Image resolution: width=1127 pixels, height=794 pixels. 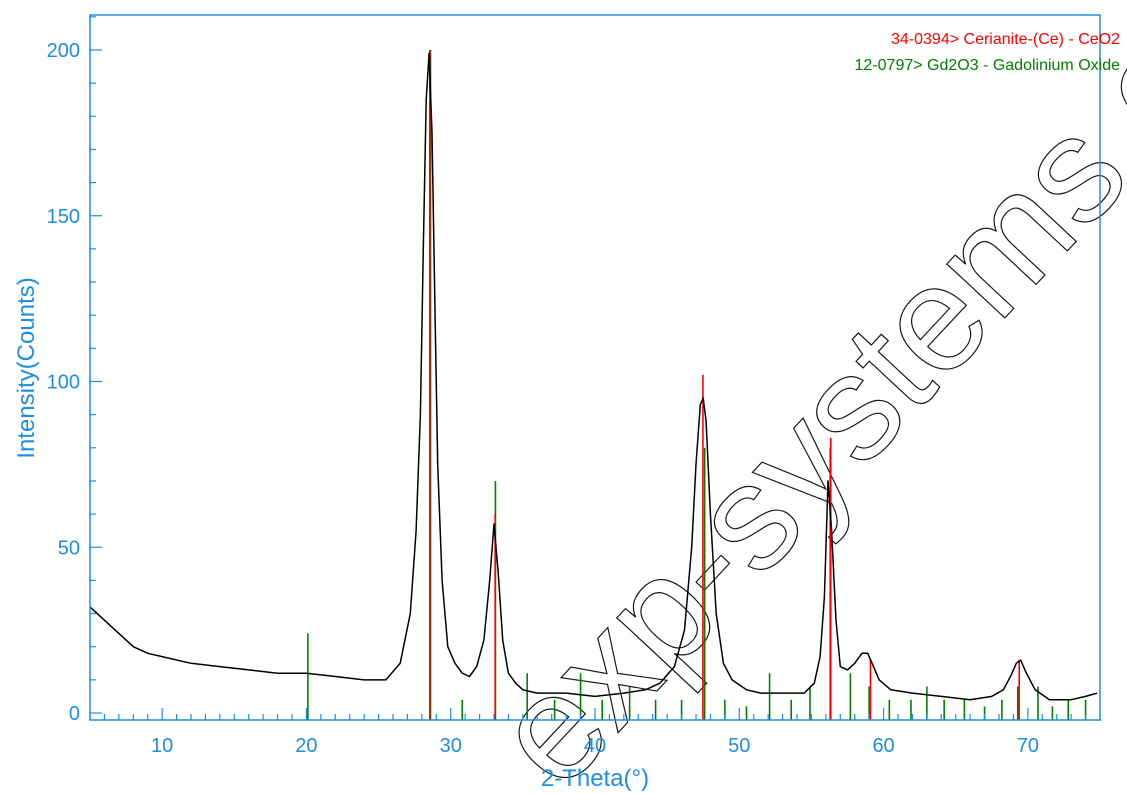 What do you see at coordinates (451, 746) in the screenshot?
I see `x-tick-label-30: 30` at bounding box center [451, 746].